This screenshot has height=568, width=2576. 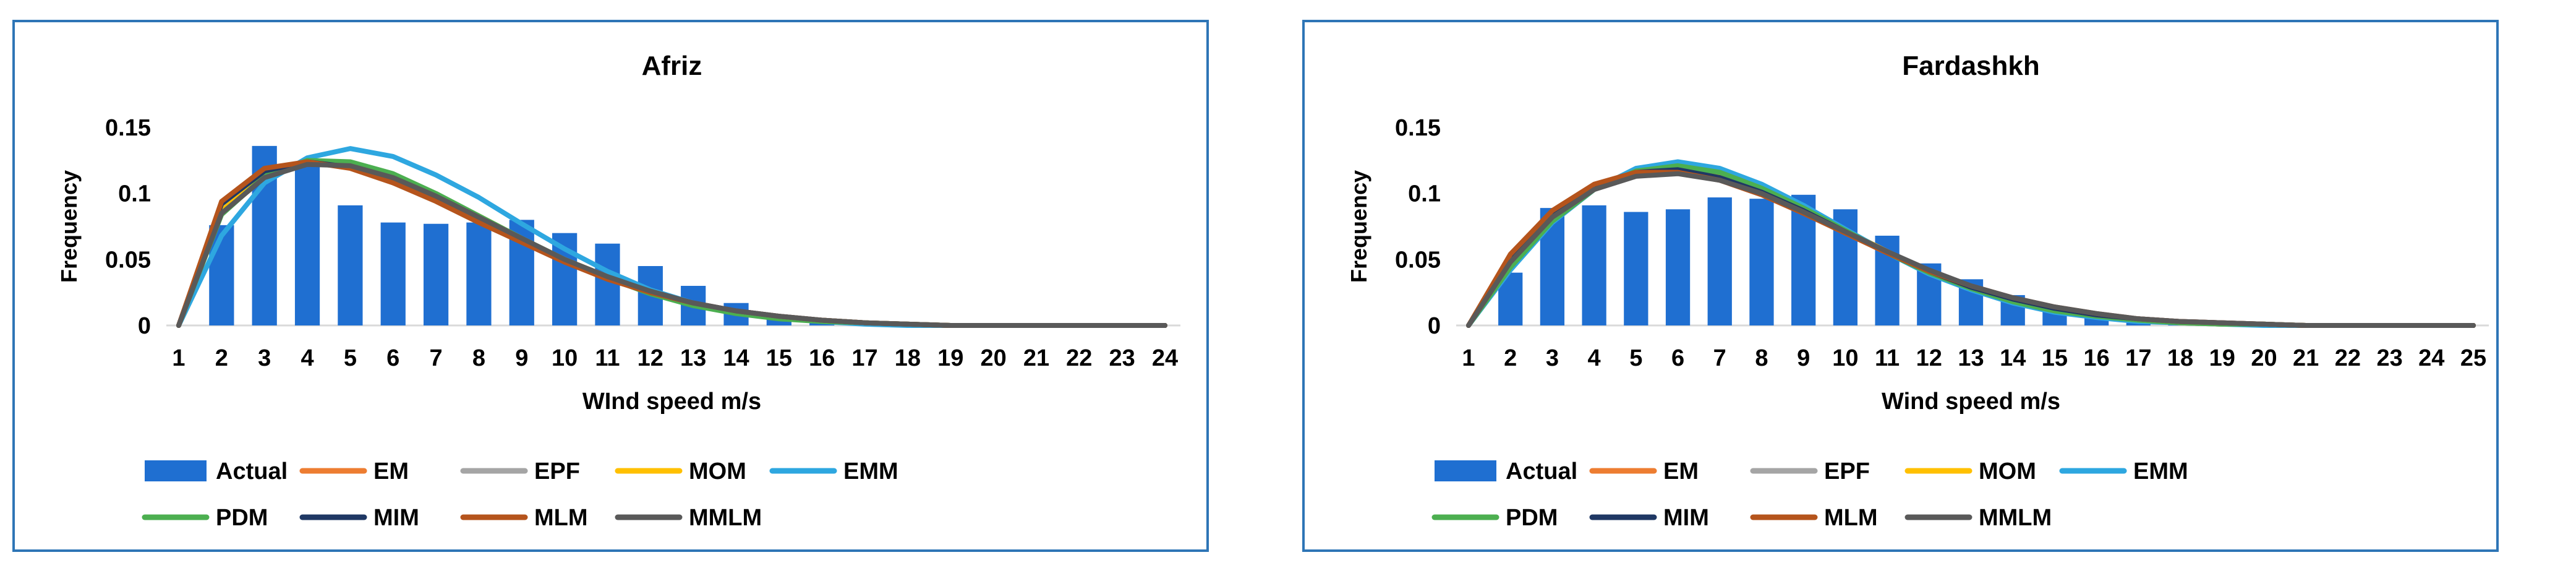 What do you see at coordinates (2473, 358) in the screenshot?
I see `x-tick-label: 25` at bounding box center [2473, 358].